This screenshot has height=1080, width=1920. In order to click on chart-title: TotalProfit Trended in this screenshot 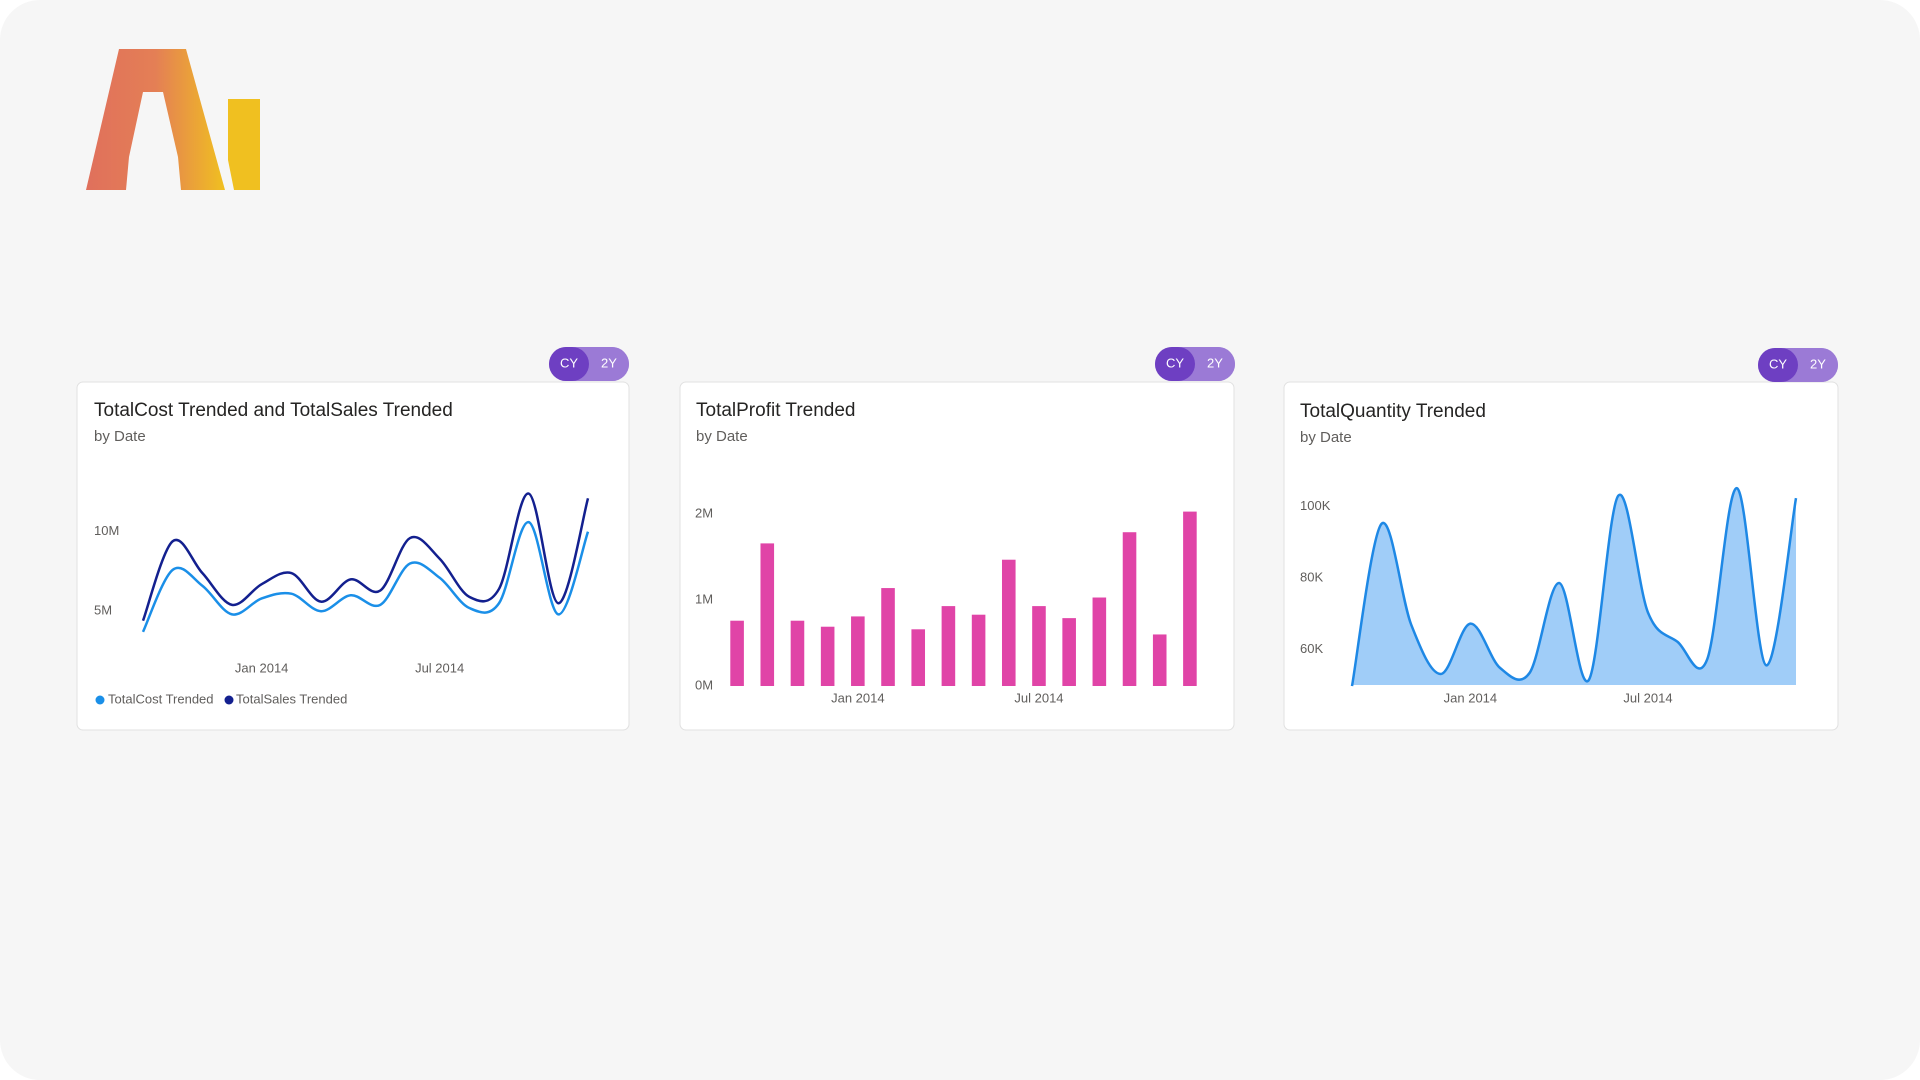, I will do `click(775, 410)`.